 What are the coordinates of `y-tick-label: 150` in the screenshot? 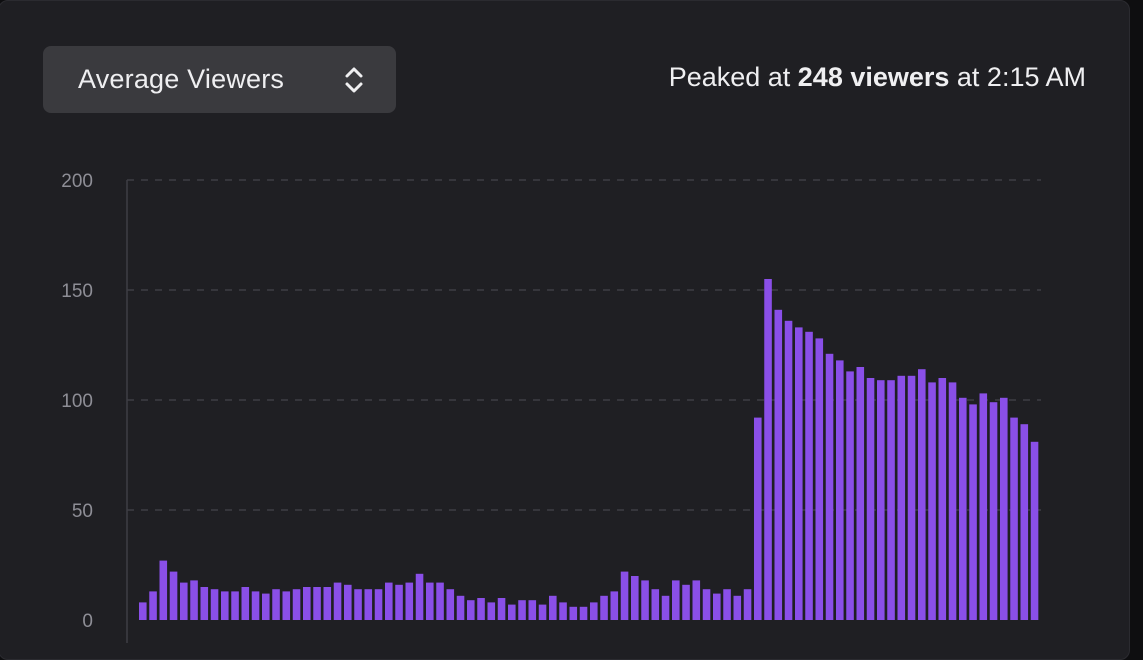 It's located at (77, 291).